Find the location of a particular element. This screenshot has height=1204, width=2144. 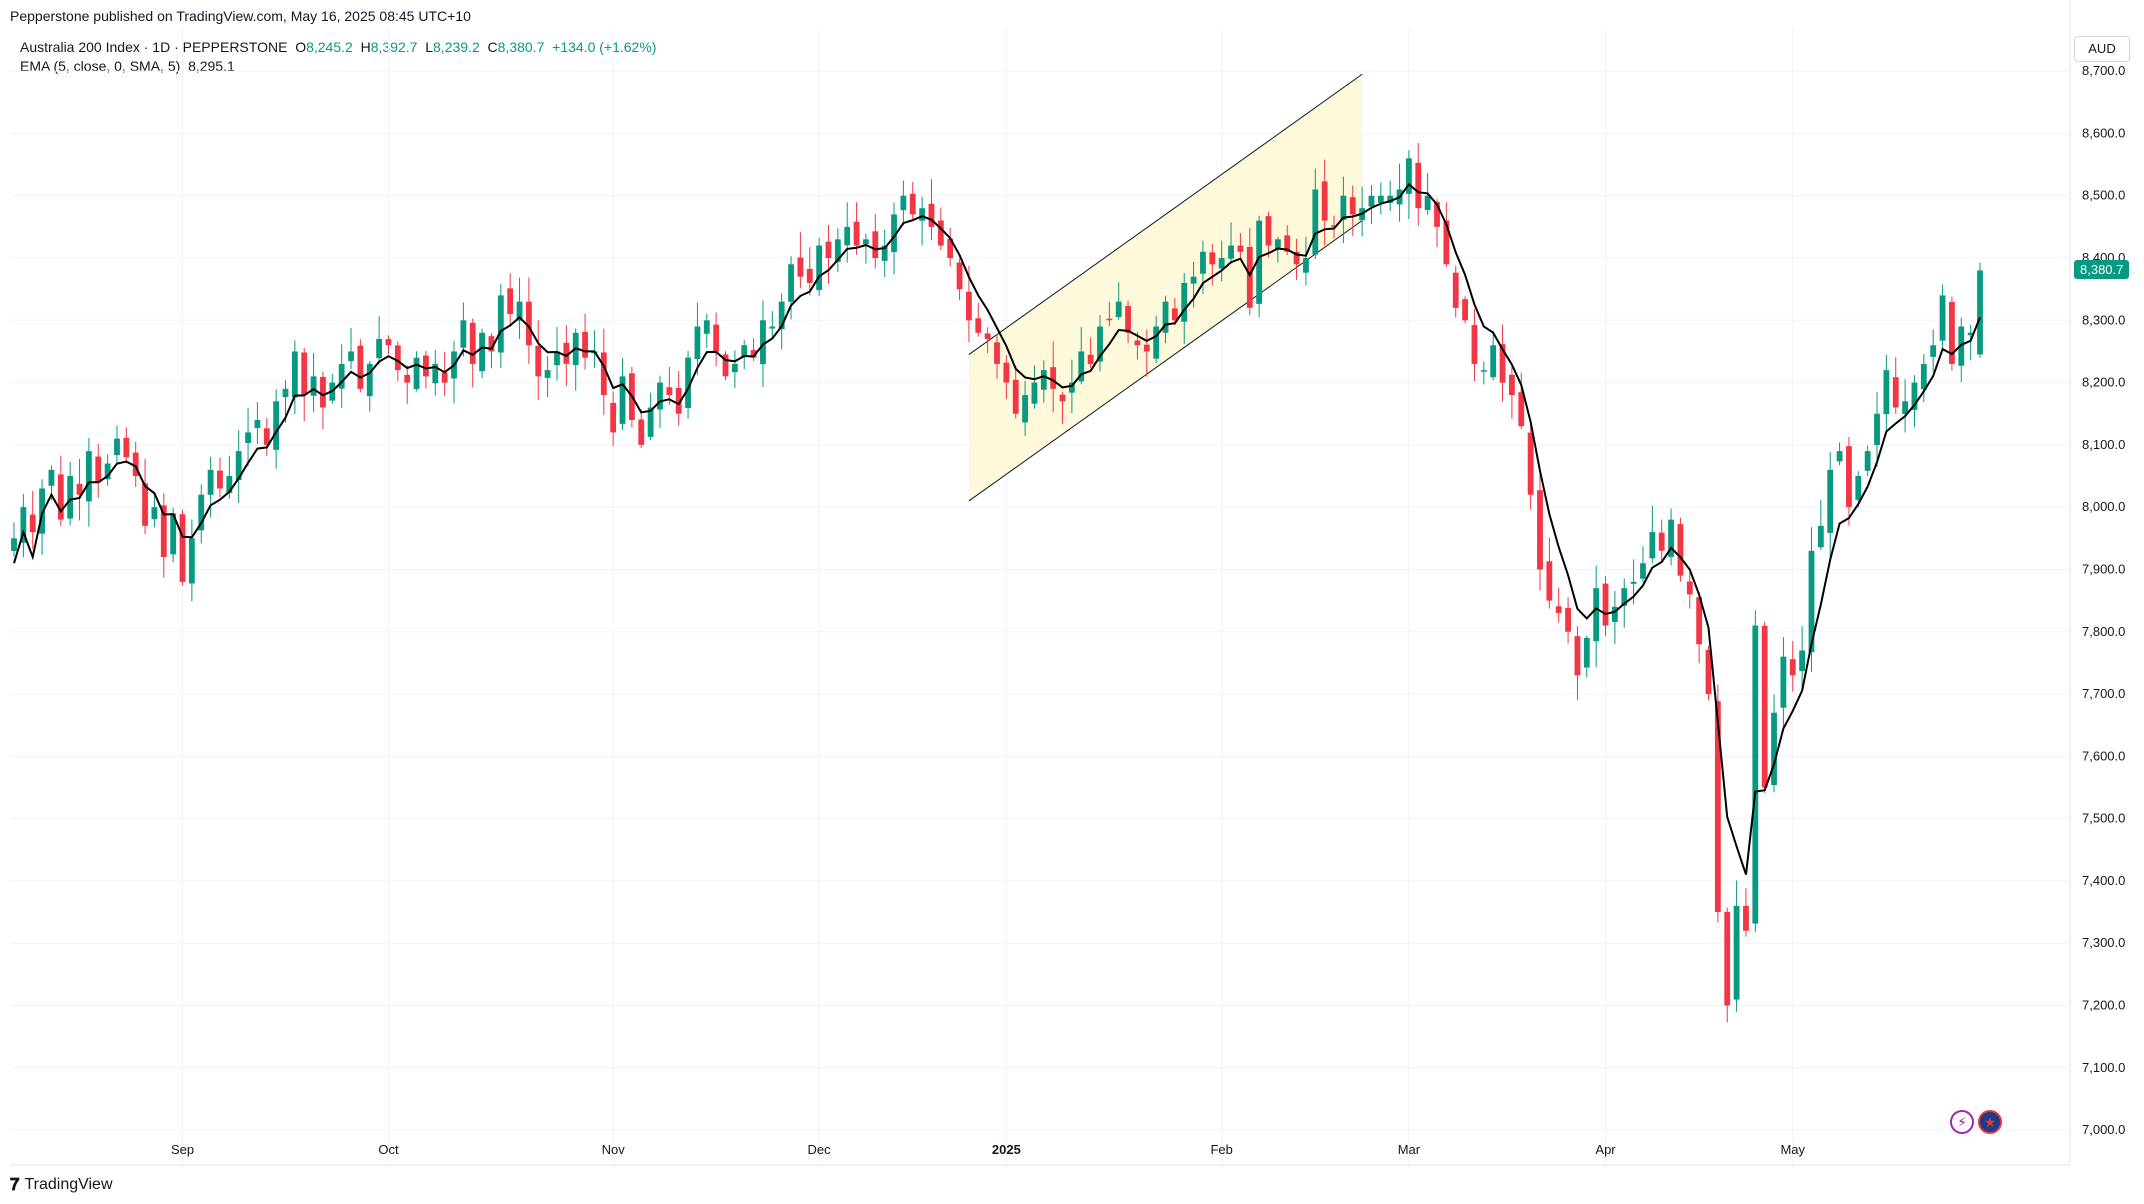

legend-ema-value: 8,295.1 is located at coordinates (211, 66).